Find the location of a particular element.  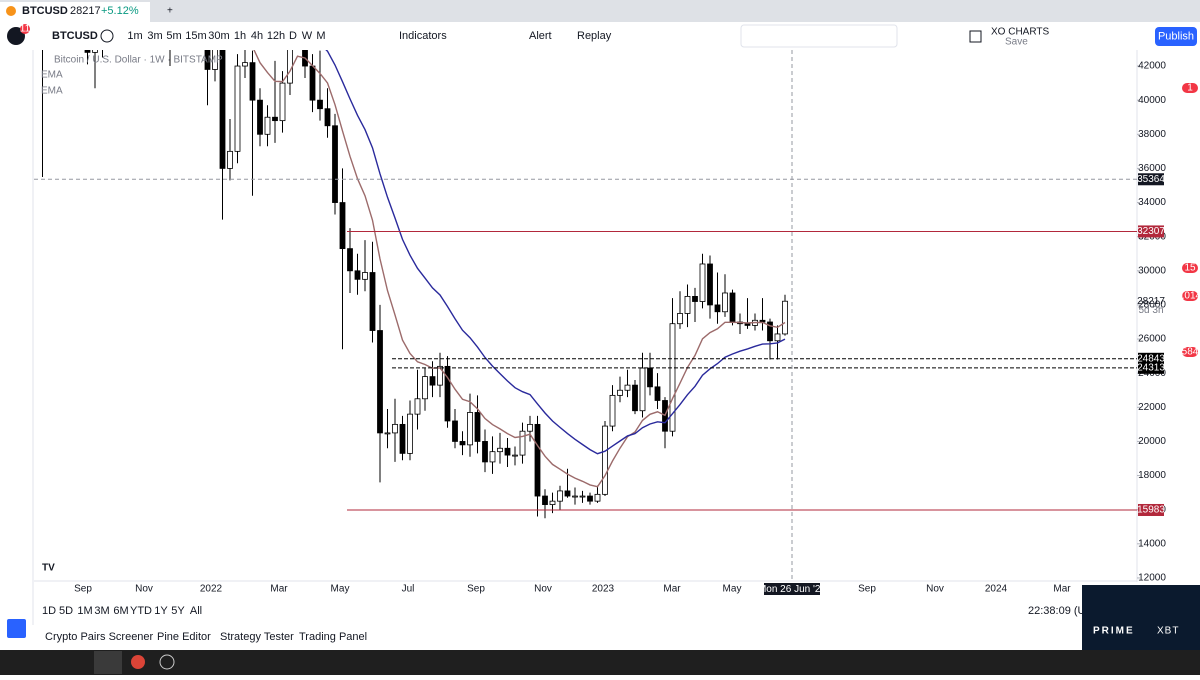

taskbar-active-app is located at coordinates (108, 662).